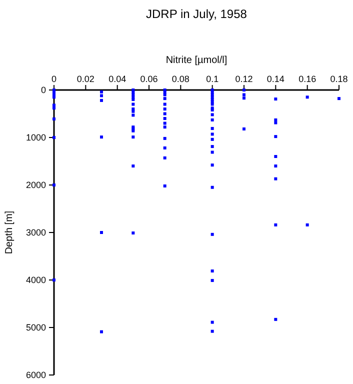  What do you see at coordinates (212, 79) in the screenshot?
I see `x-tick-label: 0.1` at bounding box center [212, 79].